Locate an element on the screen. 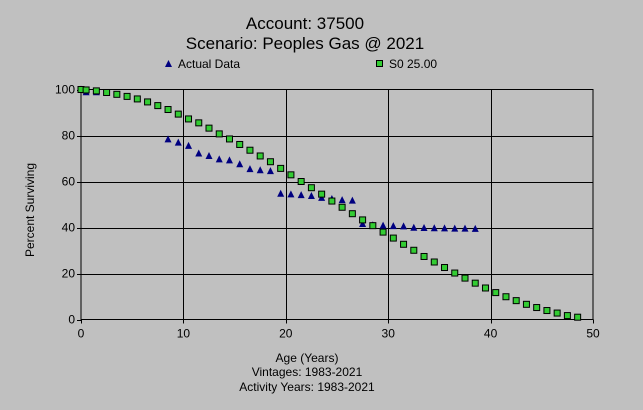 This screenshot has height=410, width=643. x-axis-ticks: 0 10 20 30 40 50 is located at coordinates (339, 330).